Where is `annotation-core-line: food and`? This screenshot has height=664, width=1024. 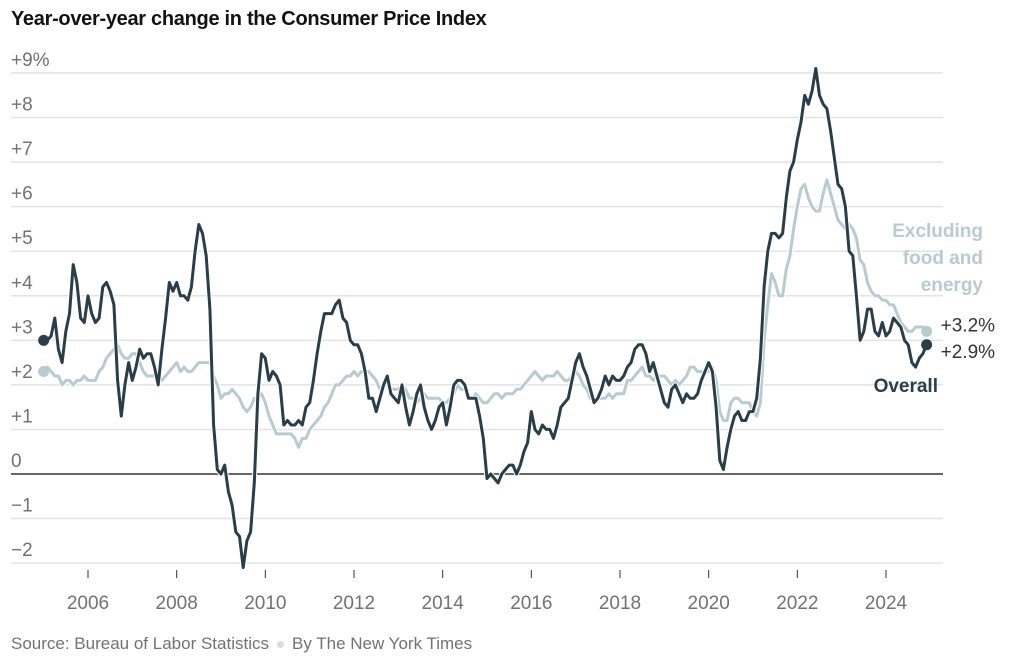
annotation-core-line: food and is located at coordinates (943, 258).